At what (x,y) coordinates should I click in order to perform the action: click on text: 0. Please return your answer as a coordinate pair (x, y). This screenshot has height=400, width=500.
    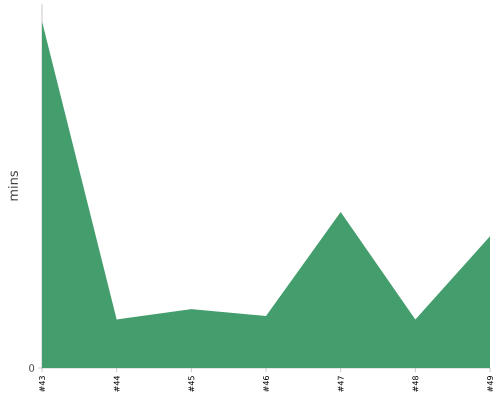
    Looking at the image, I should click on (31, 368).